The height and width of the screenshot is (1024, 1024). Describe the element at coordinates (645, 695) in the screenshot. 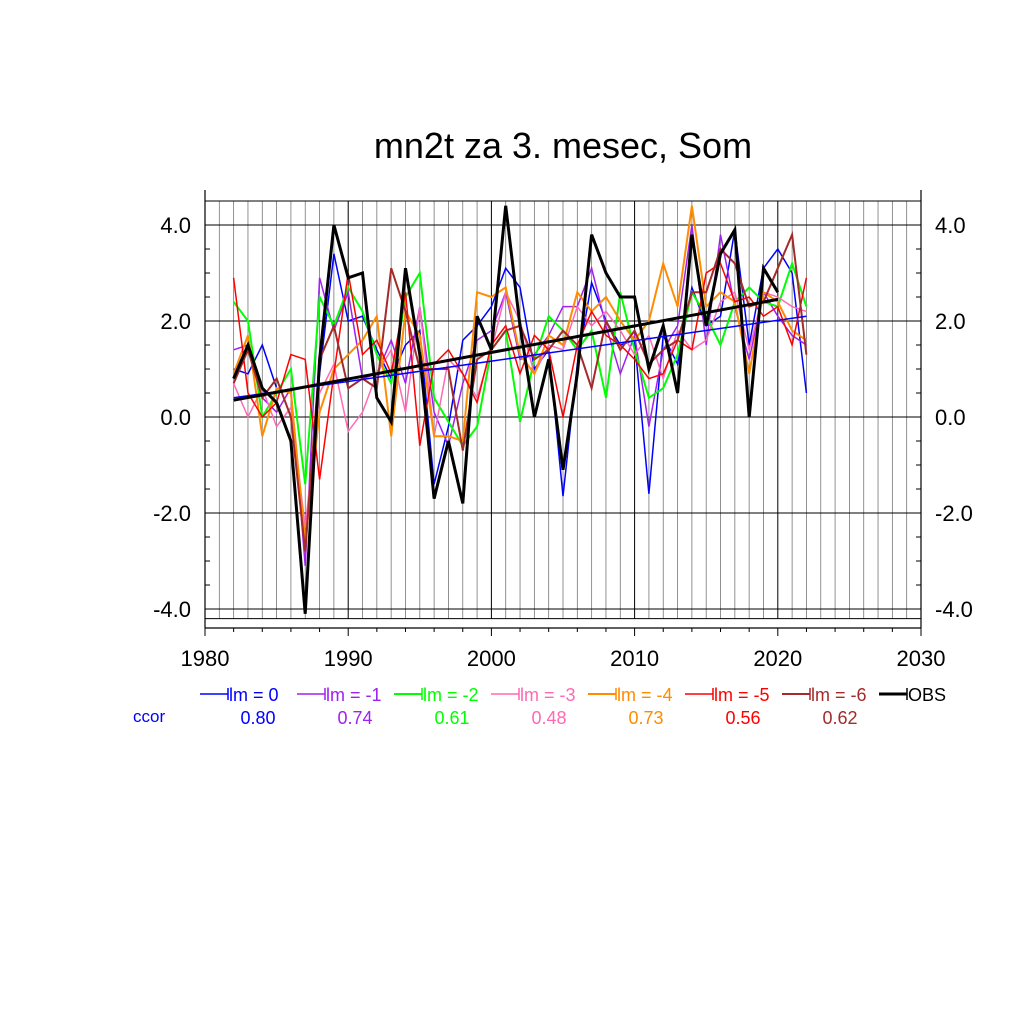

I see `legend-label-4: lm = -4` at that location.